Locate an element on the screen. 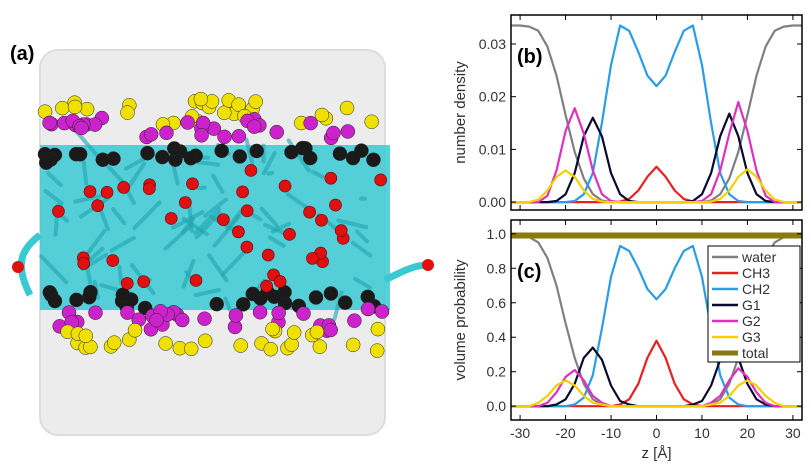 This screenshot has width=811, height=468. series-line-G1 is located at coordinates (656, 158).